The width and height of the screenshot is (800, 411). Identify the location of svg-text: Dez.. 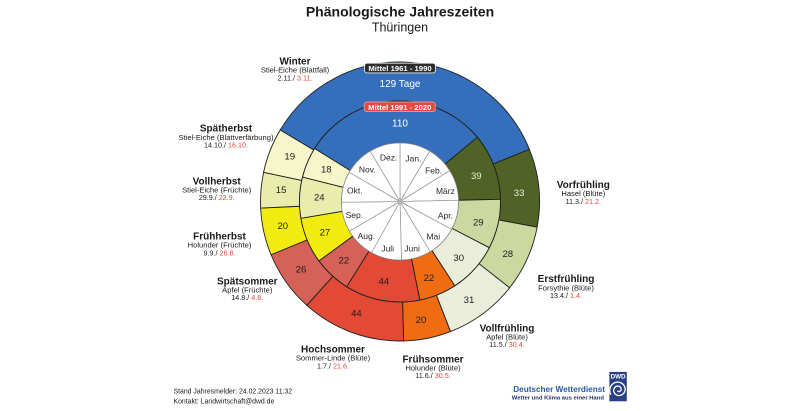
(388, 158).